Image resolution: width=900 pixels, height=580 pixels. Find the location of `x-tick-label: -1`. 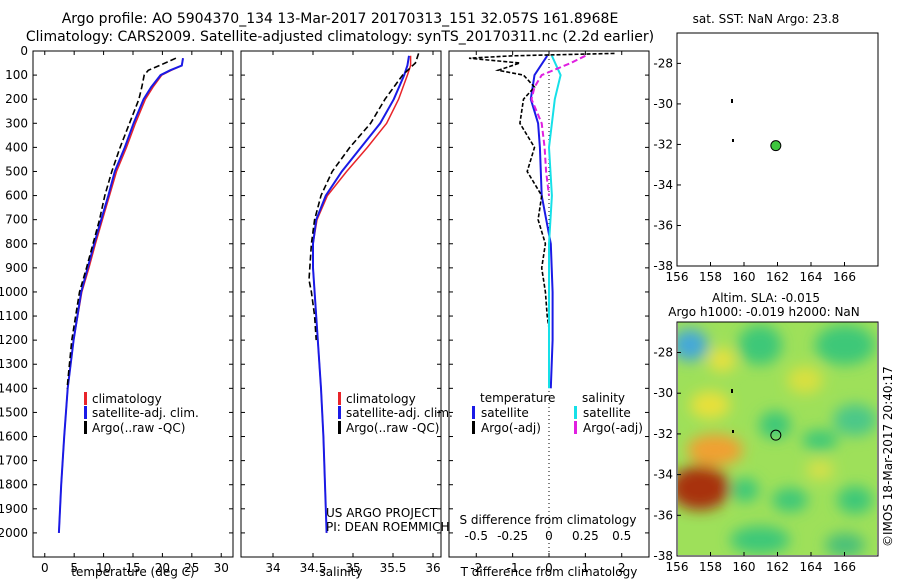

x-tick-label: -1 is located at coordinates (513, 568).